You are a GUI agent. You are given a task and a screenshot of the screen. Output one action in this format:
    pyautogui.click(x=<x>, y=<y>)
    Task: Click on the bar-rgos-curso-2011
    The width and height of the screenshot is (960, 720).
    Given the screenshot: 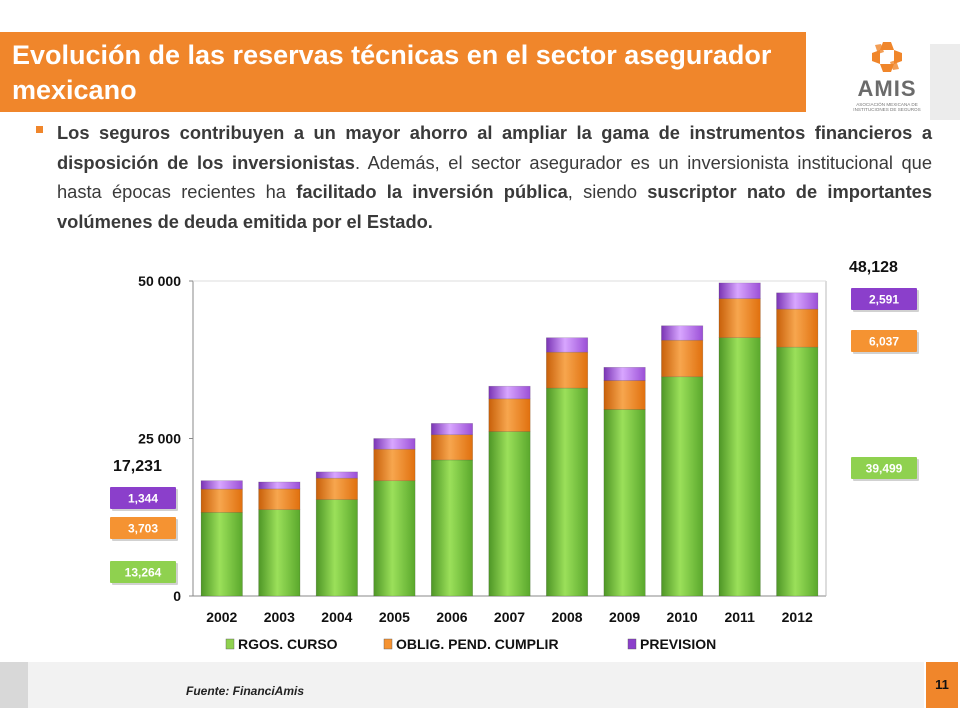 What is the action you would take?
    pyautogui.click(x=739, y=467)
    